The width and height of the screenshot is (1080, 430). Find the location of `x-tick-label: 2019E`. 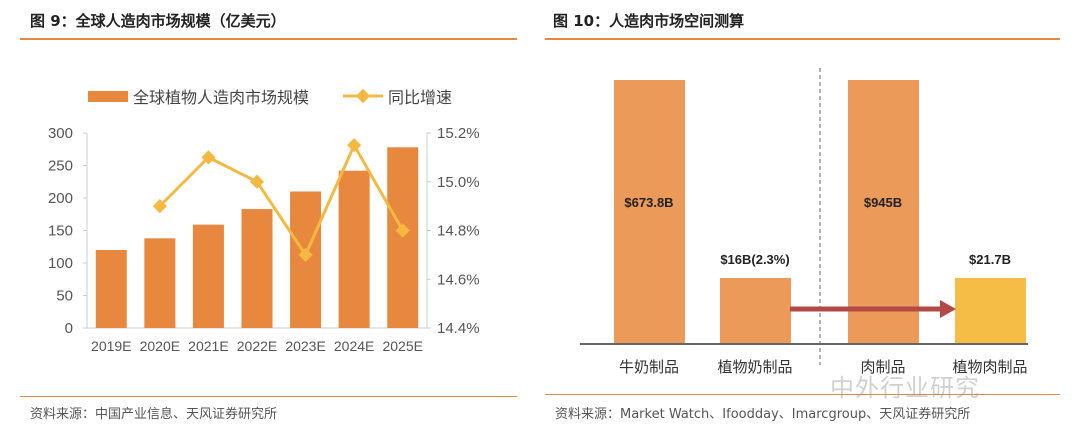

x-tick-label: 2019E is located at coordinates (111, 346).